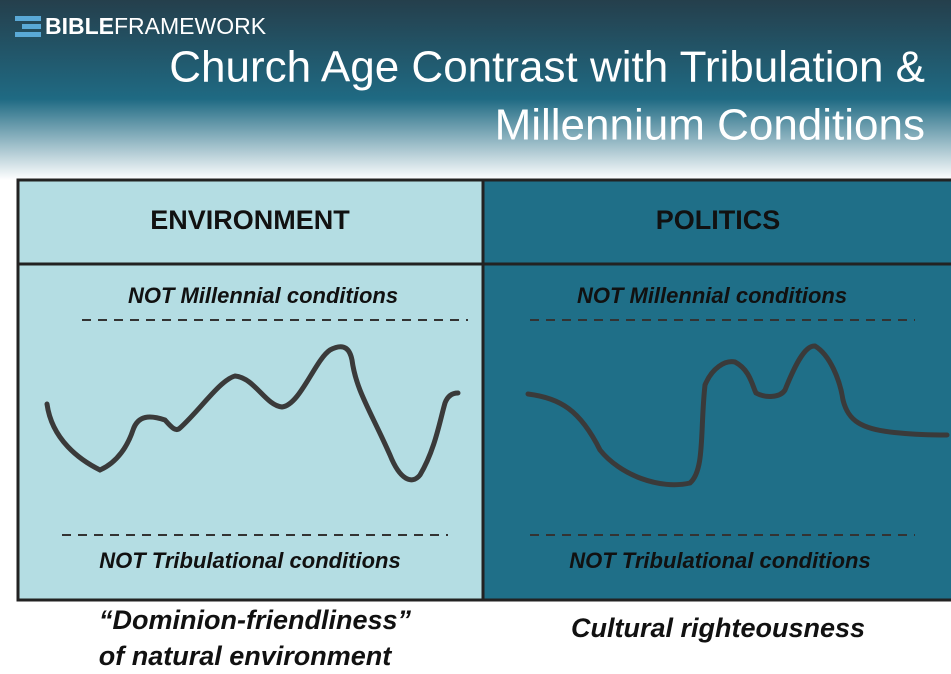 This screenshot has width=951, height=674. Describe the element at coordinates (28, 26) in the screenshot. I see `logo-icon` at that location.